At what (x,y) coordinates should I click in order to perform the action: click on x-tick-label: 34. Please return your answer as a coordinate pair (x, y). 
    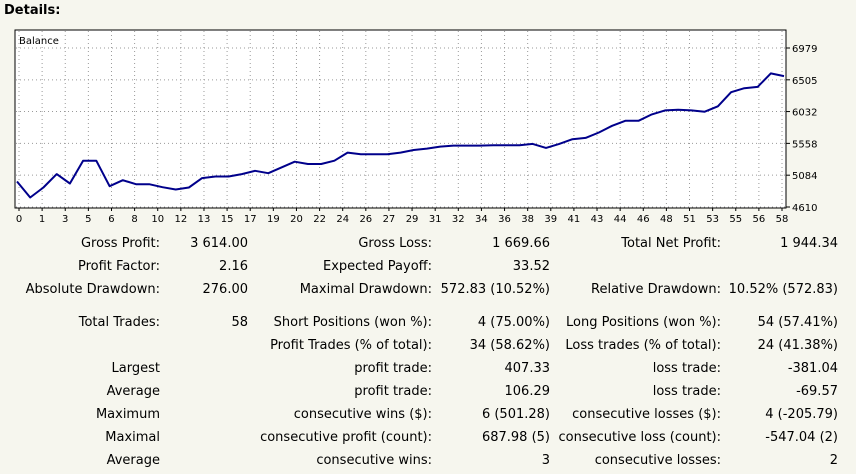
    Looking at the image, I should click on (481, 219).